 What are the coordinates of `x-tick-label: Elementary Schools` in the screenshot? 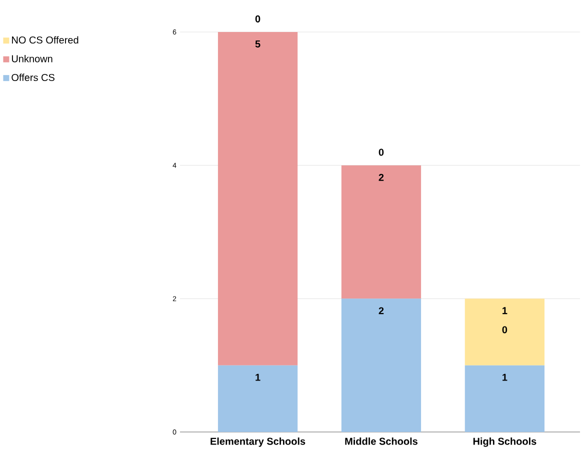 It's located at (258, 442).